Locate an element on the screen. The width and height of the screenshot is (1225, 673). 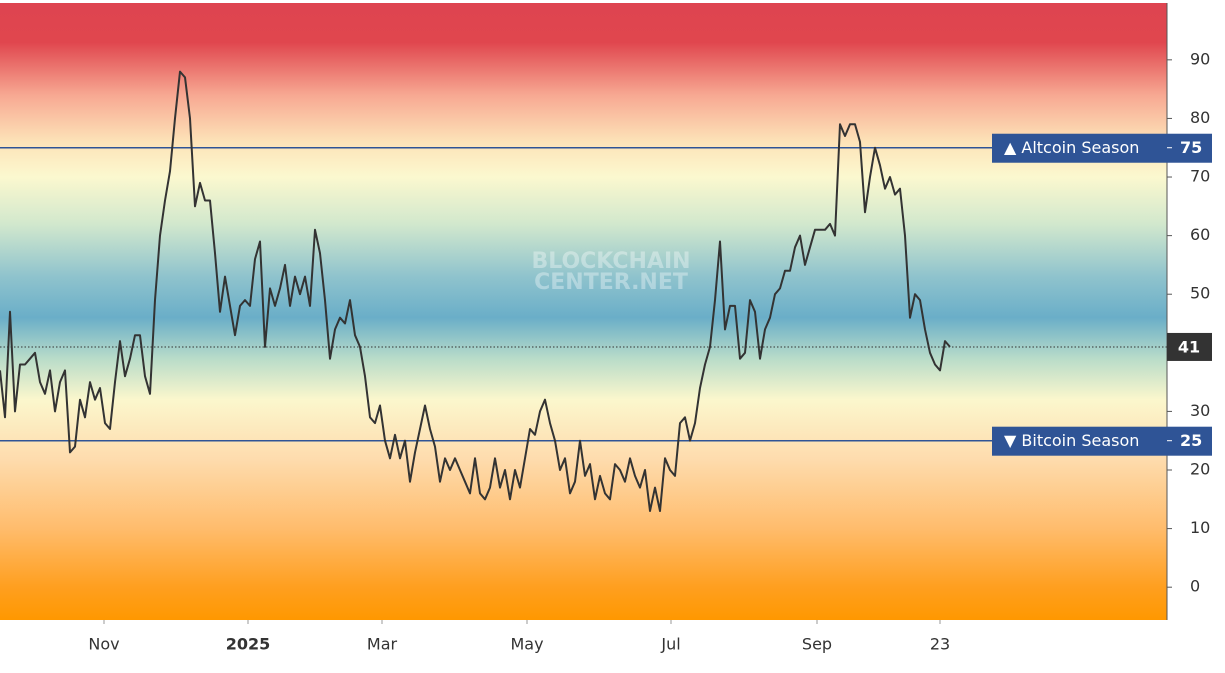
y-tick-label: 20 is located at coordinates (1200, 468).